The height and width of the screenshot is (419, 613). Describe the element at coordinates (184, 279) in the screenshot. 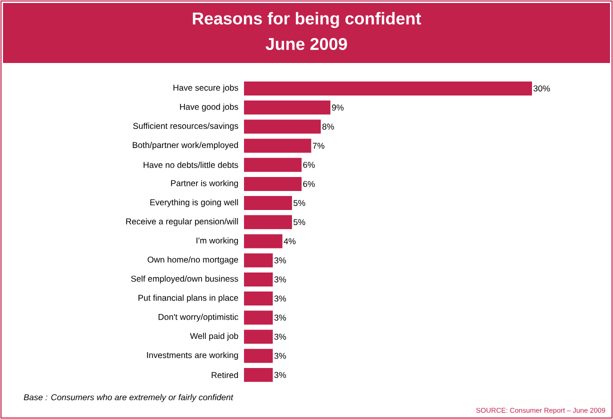

I see `y-tick-label: Self employed/own business` at that location.